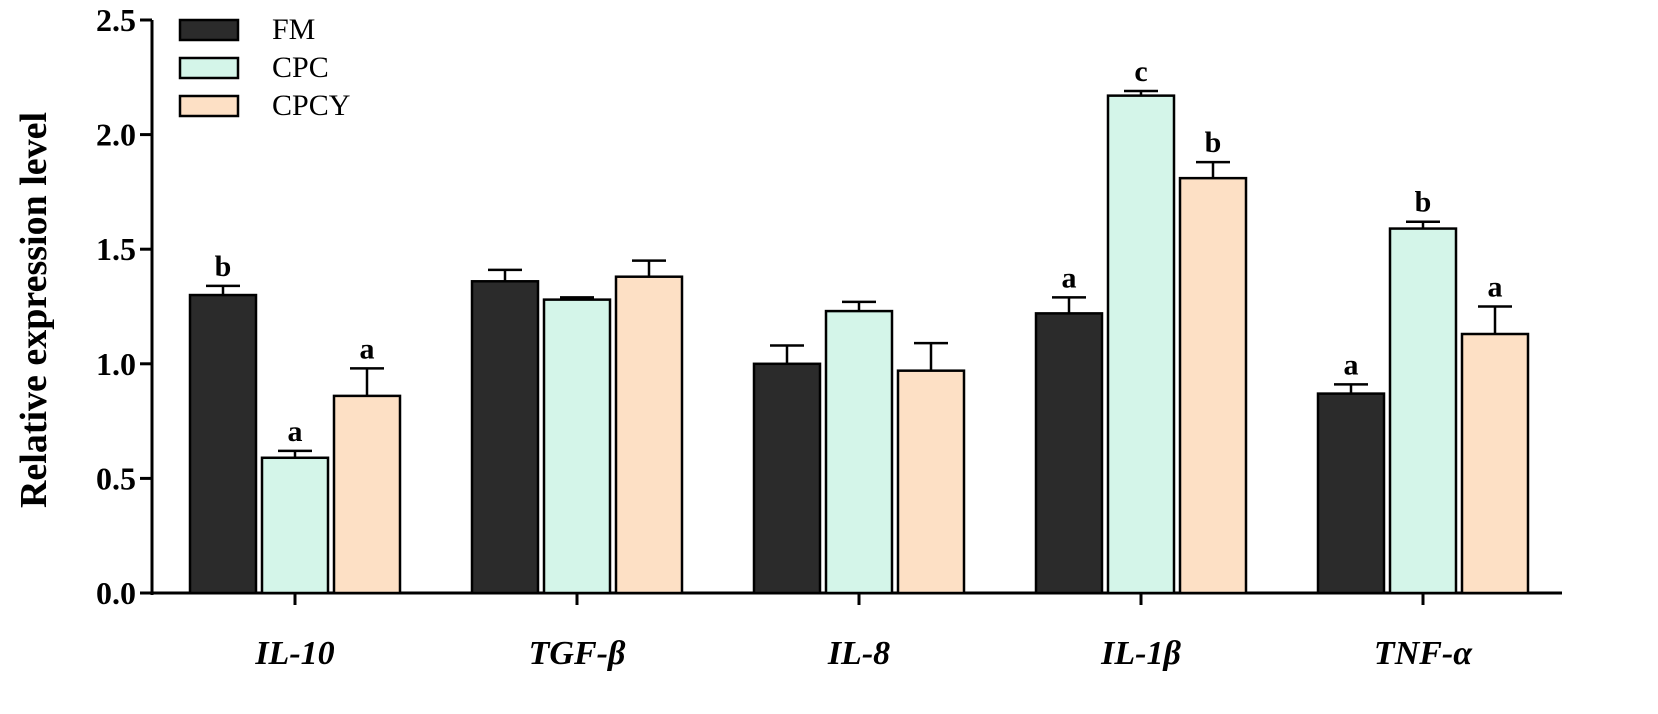 The width and height of the screenshot is (1658, 714). Describe the element at coordinates (116, 364) in the screenshot. I see `y-tick-label: 1.0` at that location.